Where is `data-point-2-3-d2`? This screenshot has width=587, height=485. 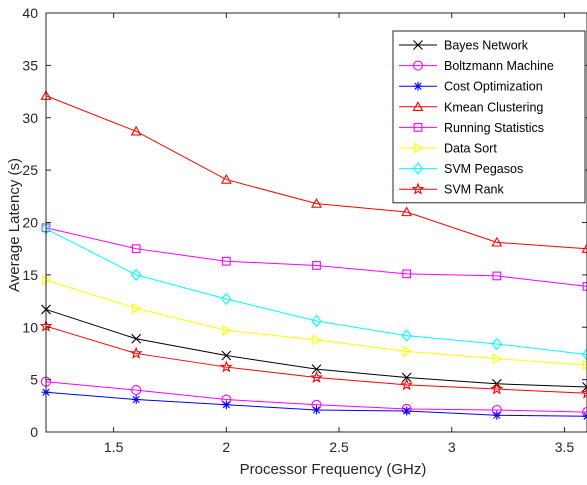
data-point-2-3-d2 is located at coordinates (316, 410).